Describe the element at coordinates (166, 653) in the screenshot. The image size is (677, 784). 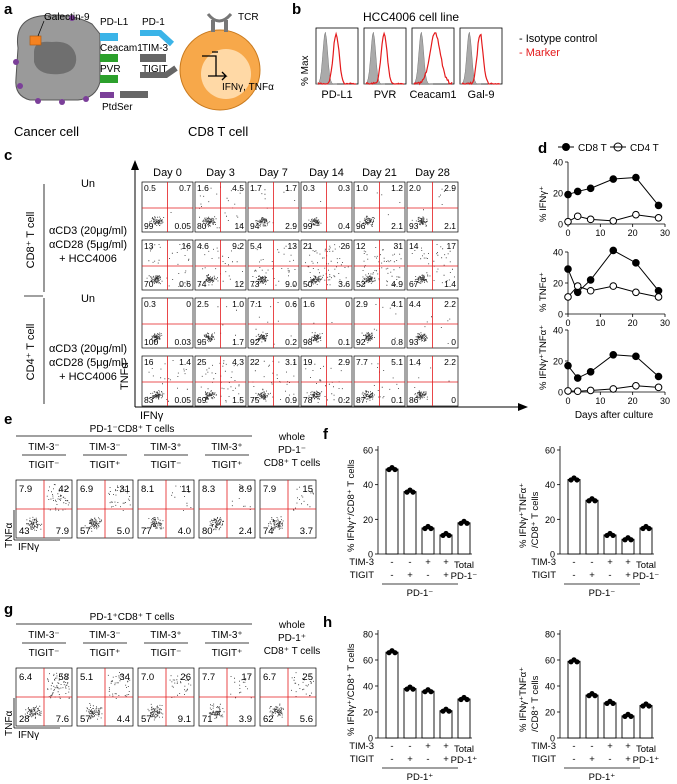
I see `col-tigit-label: TIGIT⁻` at that location.